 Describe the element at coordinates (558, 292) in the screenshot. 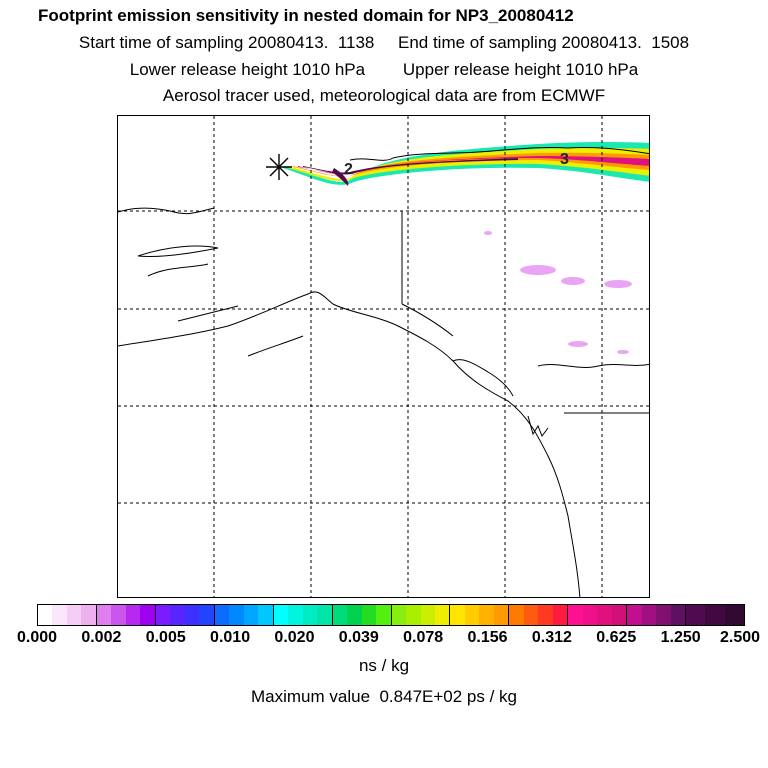

I see `sensitivity-patches` at that location.